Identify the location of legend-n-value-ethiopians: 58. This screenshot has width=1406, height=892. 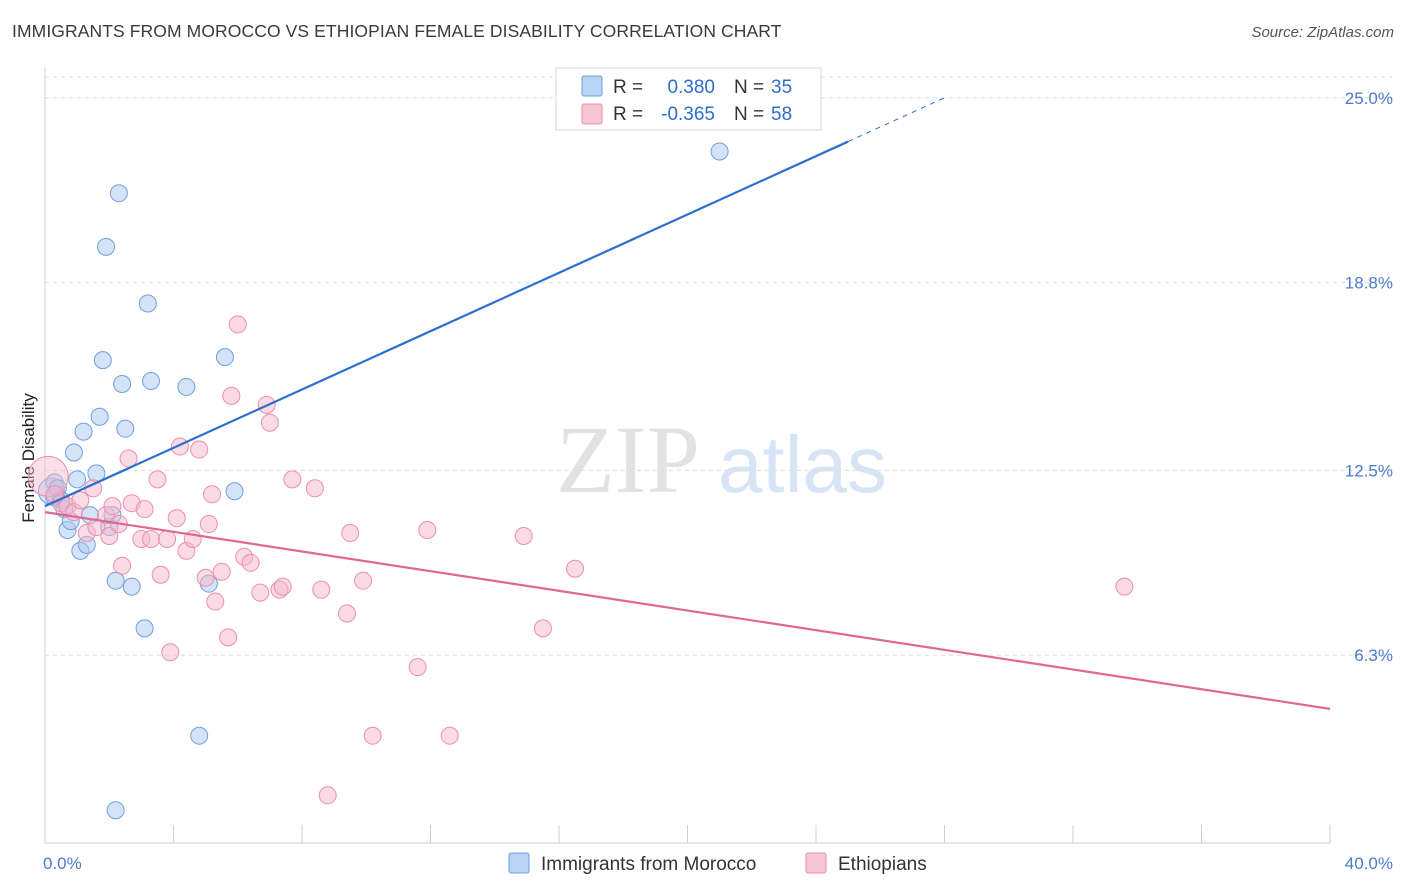
(781, 114).